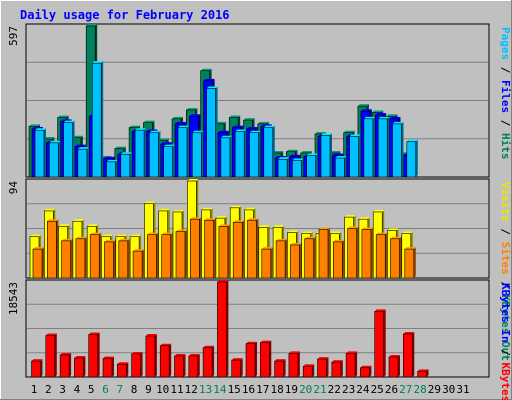  I want to click on day-label: 29, so click(434, 389).